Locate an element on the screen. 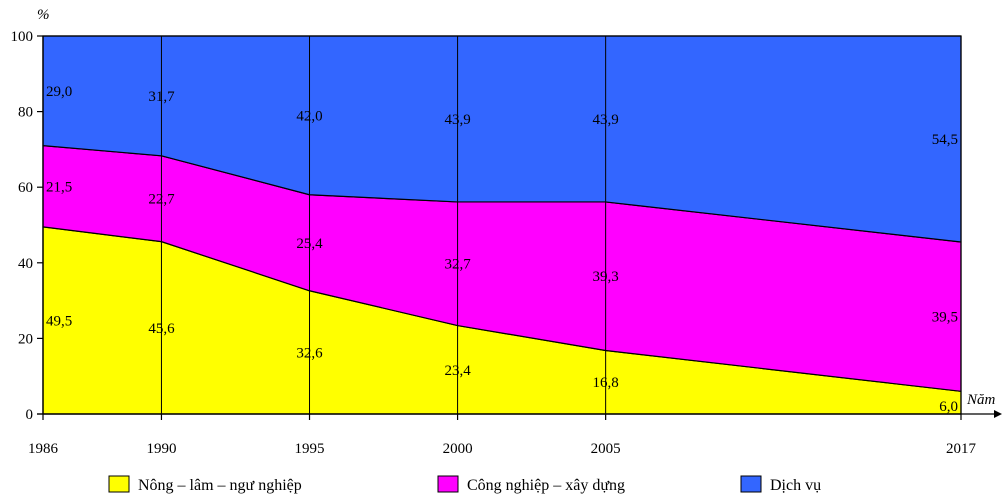  x-tick-label: 1995 is located at coordinates (310, 449).